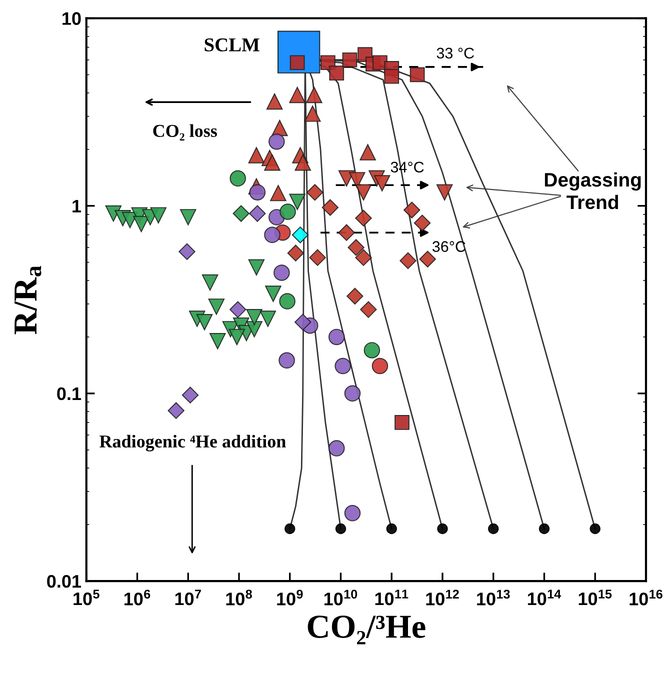 Image resolution: width=667 pixels, height=676 pixels. I want to click on y-tick-label: 0.01, so click(64, 581).